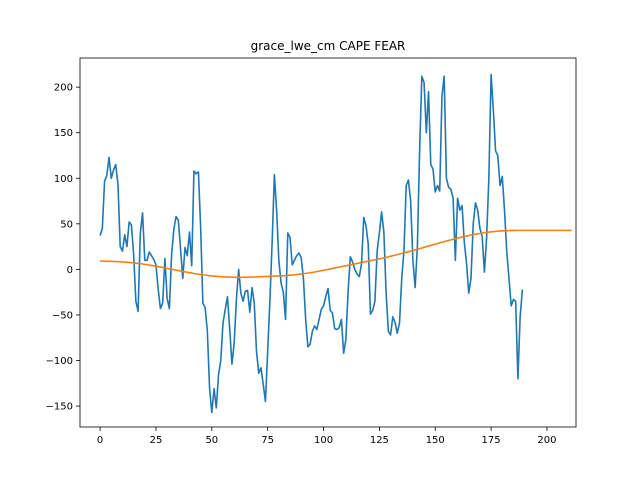 The height and width of the screenshot is (480, 640). What do you see at coordinates (59, 361) in the screenshot?
I see `y-tick-label: −100` at bounding box center [59, 361].